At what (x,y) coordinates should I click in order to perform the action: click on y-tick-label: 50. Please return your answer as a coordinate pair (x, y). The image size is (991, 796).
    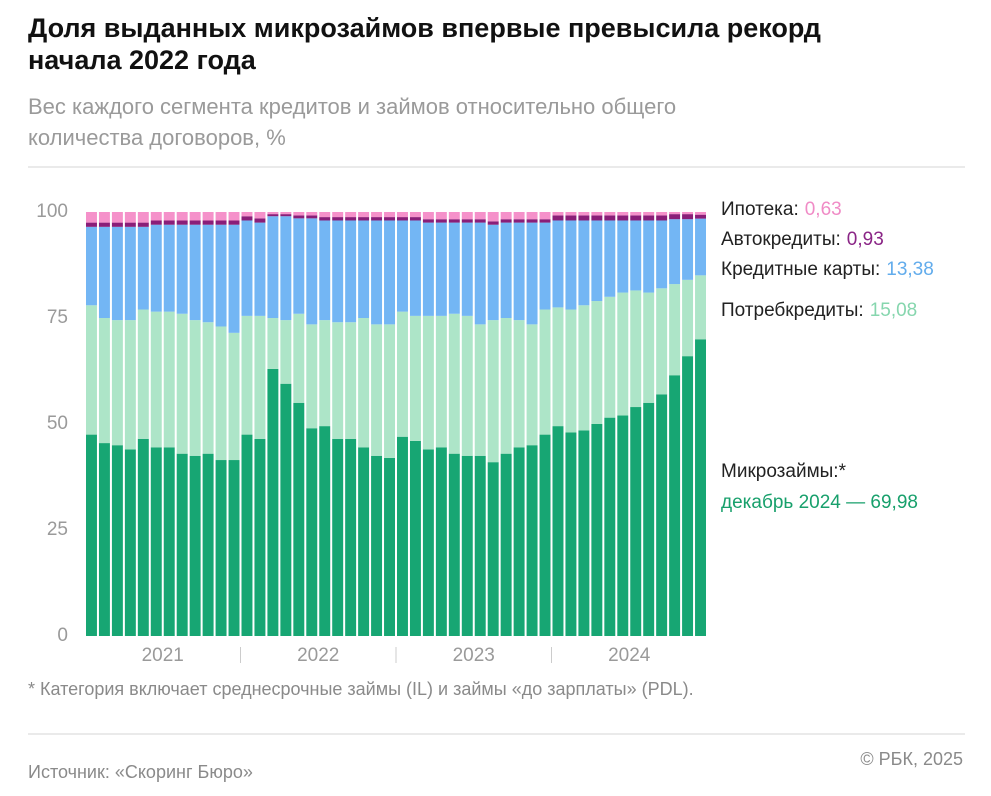
    Looking at the image, I should click on (57, 423).